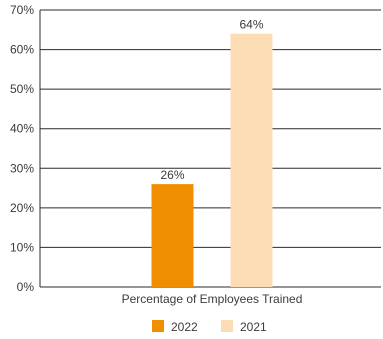 This screenshot has width=383, height=339. What do you see at coordinates (251, 25) in the screenshot?
I see `data-label-2021: 64%` at bounding box center [251, 25].